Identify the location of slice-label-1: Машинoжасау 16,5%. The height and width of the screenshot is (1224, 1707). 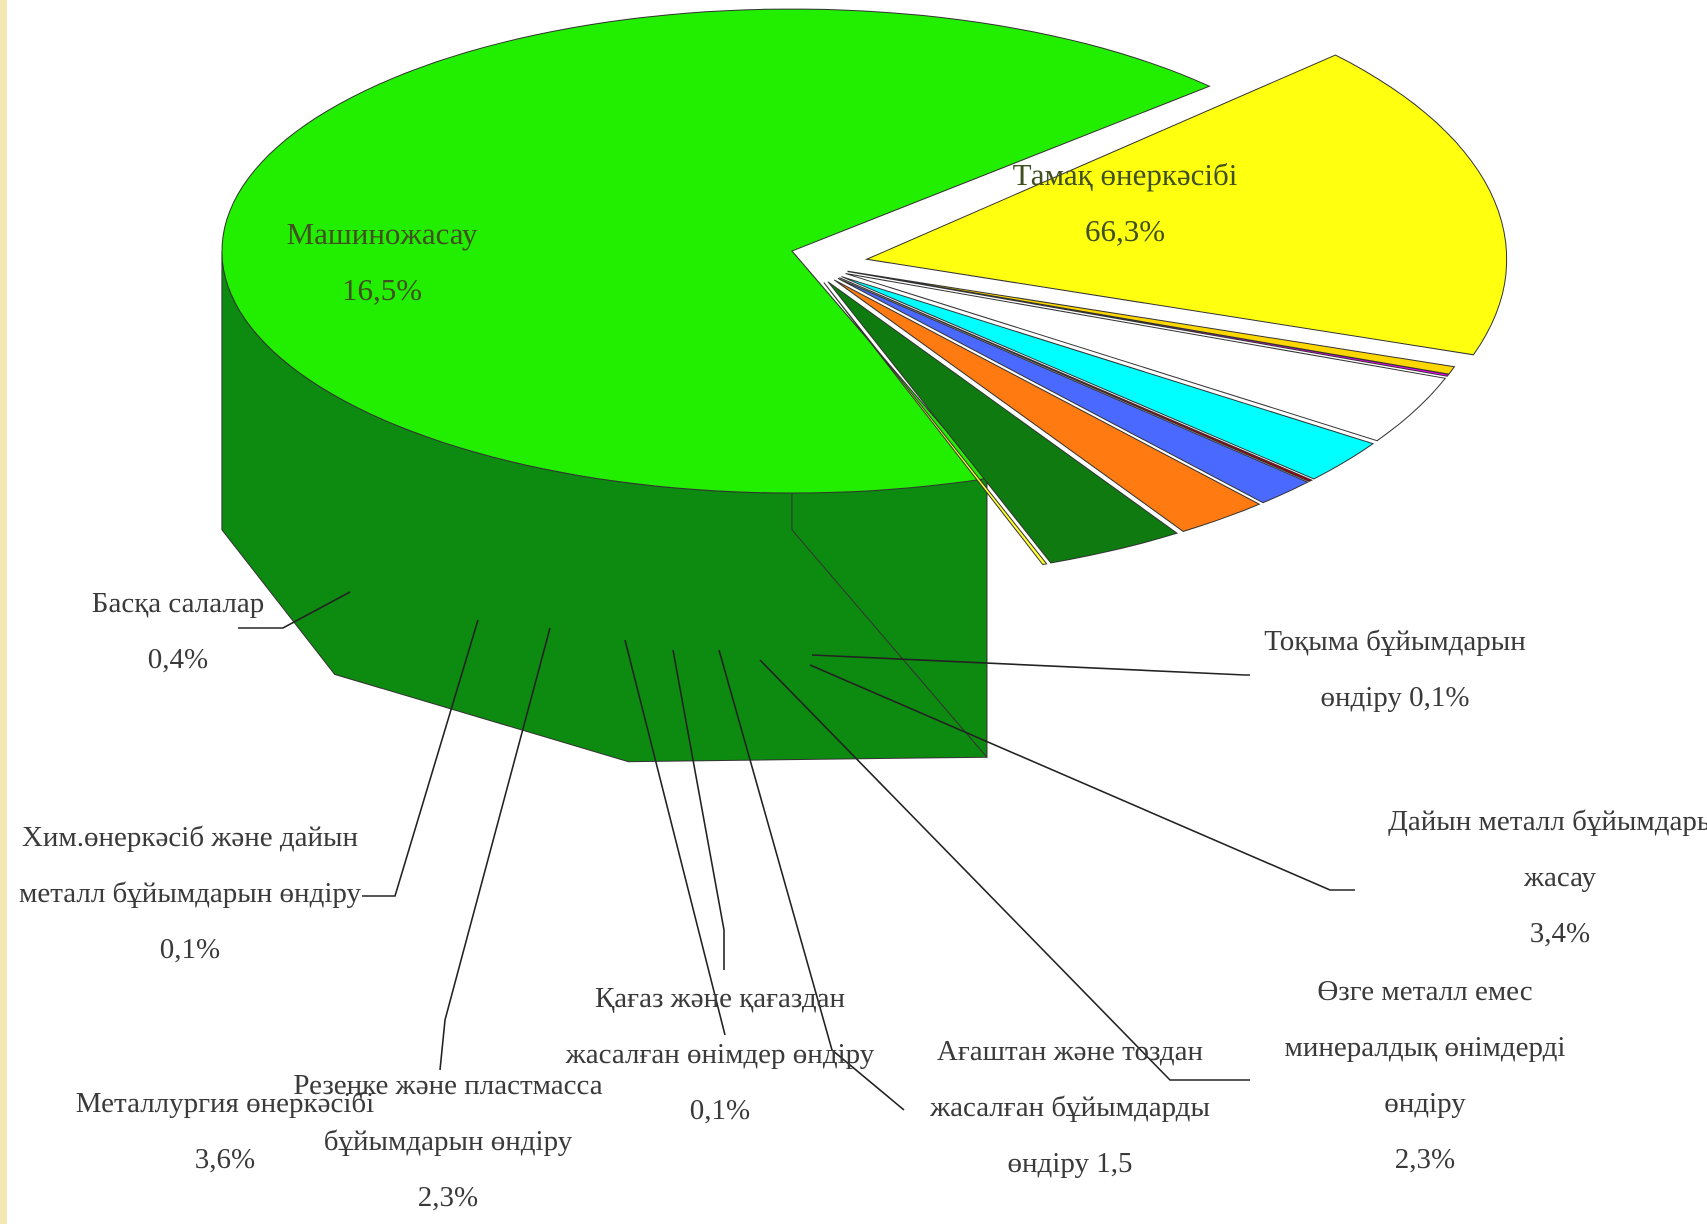
(382, 261).